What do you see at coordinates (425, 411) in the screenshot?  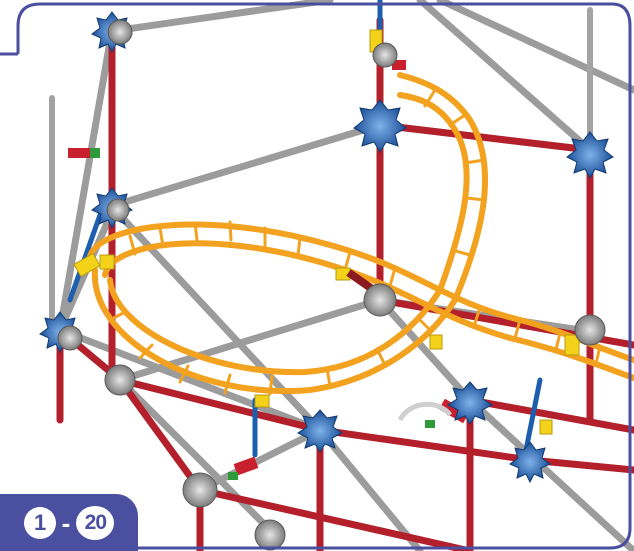 I see `white-clip` at bounding box center [425, 411].